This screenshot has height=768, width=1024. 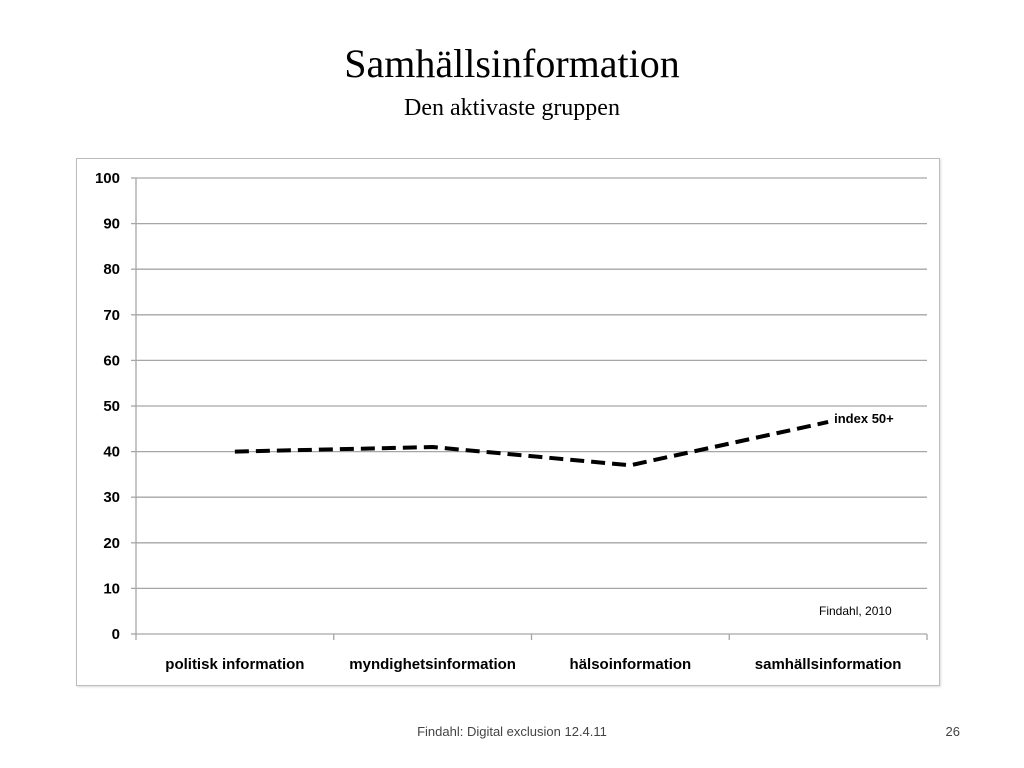 I want to click on y-tick-label: 90, so click(x=111, y=224).